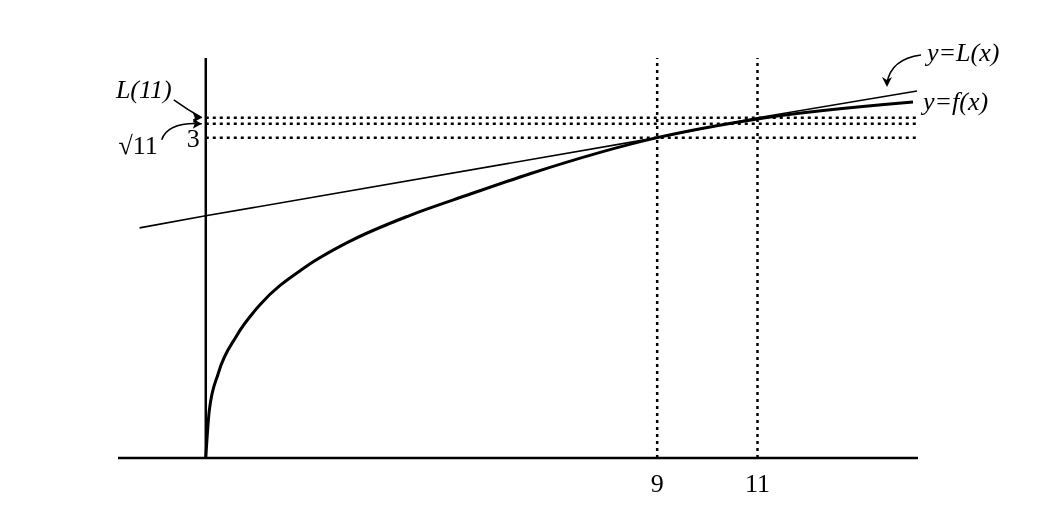  Describe the element at coordinates (143, 89) in the screenshot. I see `ref-line-label: L(11)` at that location.